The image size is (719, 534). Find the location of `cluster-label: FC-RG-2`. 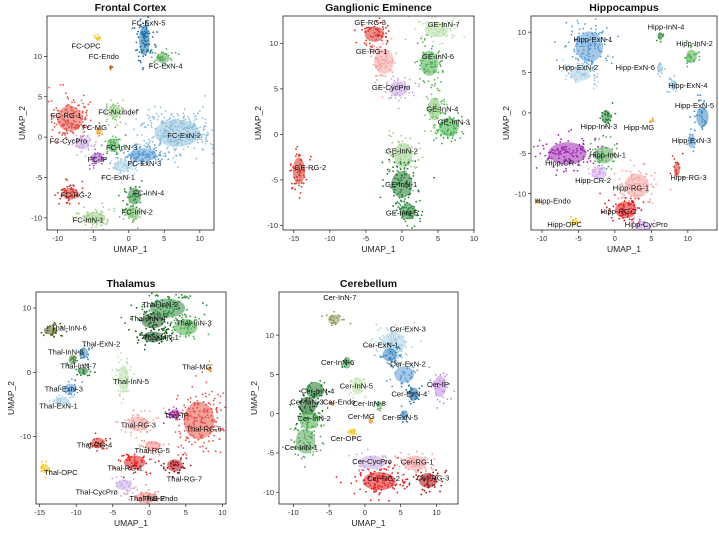

cluster-label: FC-RG-2 is located at coordinates (76, 195).